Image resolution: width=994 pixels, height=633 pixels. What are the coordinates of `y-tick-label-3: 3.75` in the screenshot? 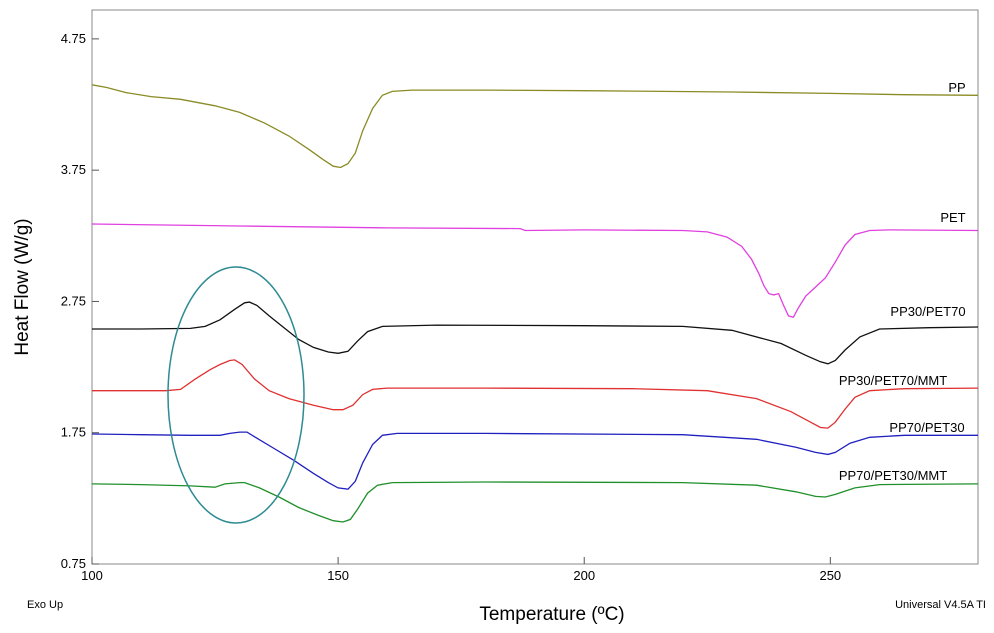 It's located at (73, 169).